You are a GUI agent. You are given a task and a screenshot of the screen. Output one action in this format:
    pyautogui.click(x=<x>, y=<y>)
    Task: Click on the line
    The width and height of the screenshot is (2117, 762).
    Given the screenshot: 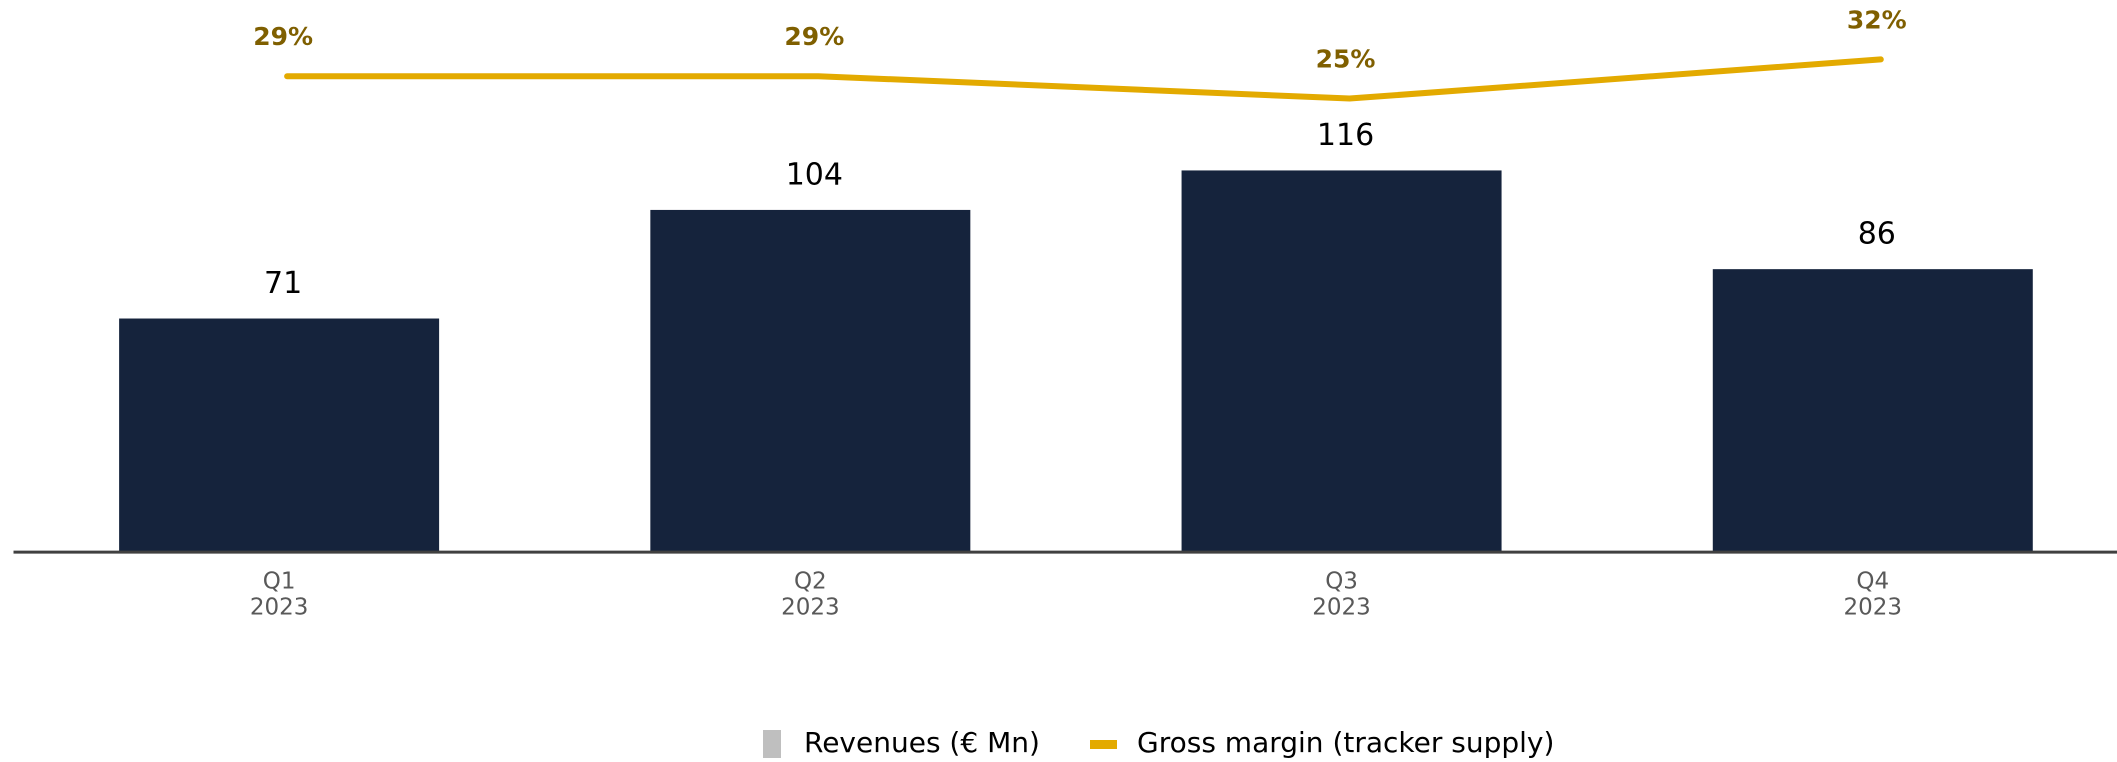 What is the action you would take?
    pyautogui.click(x=1084, y=79)
    